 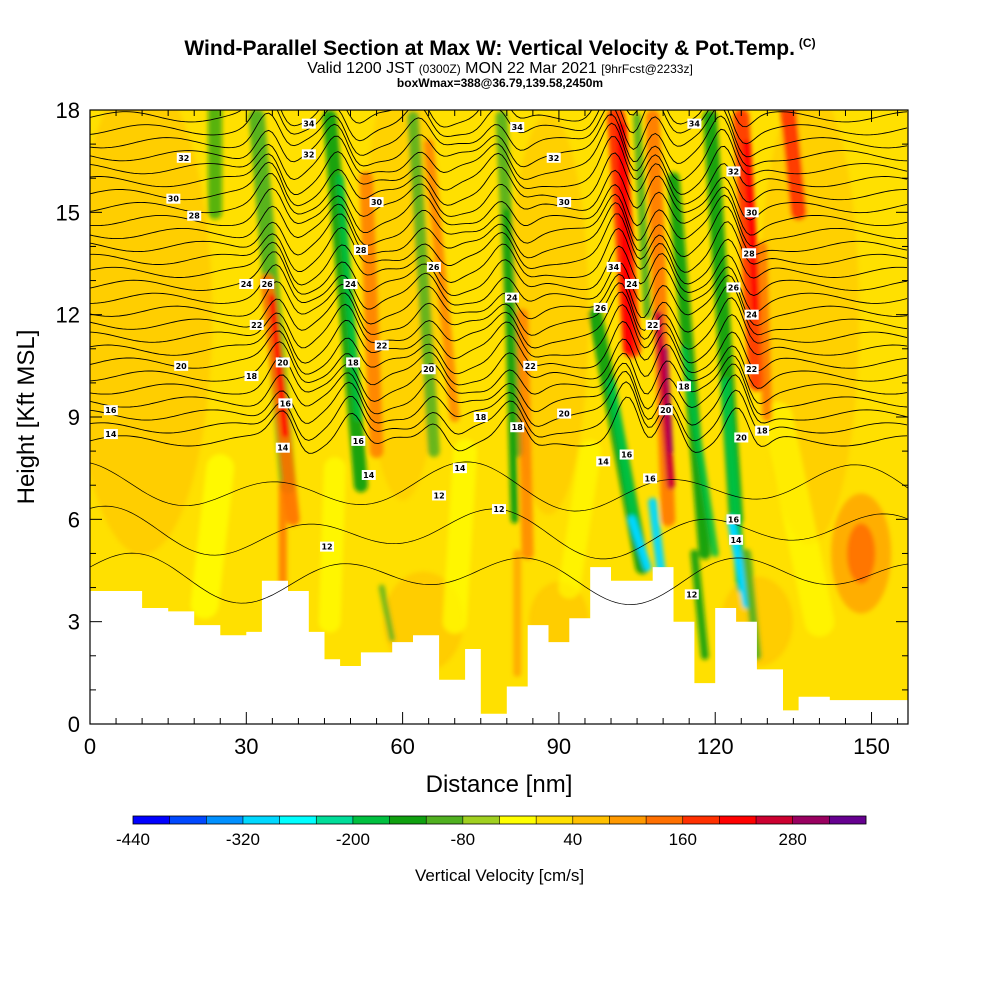 I want to click on y-tick-label: 15, so click(x=68, y=212).